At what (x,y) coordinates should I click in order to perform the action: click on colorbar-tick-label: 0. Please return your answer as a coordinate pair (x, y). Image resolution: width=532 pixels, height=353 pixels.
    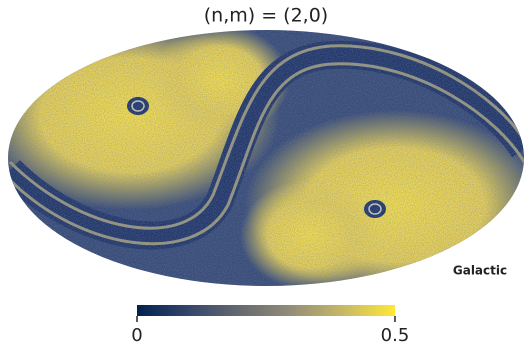
    Looking at the image, I should click on (136, 335).